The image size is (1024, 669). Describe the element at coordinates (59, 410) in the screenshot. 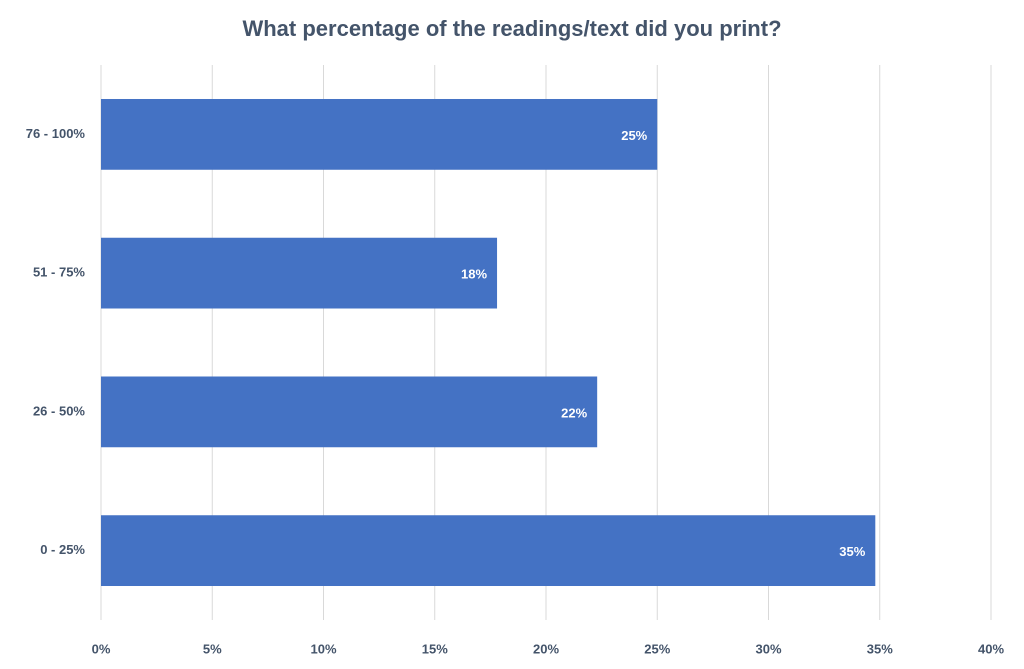

I see `y-tick-label: 26 - 50%` at that location.